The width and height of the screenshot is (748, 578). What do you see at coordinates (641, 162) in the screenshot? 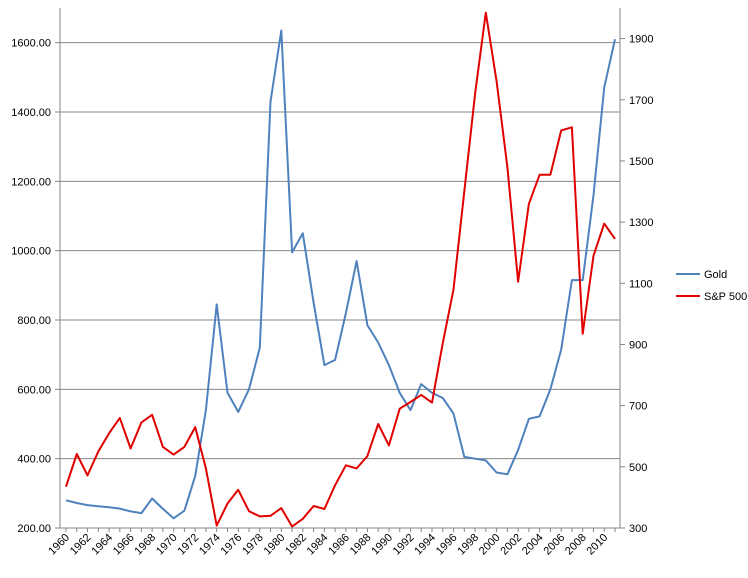
I see `right-y-tick-label: 1500` at bounding box center [641, 162].